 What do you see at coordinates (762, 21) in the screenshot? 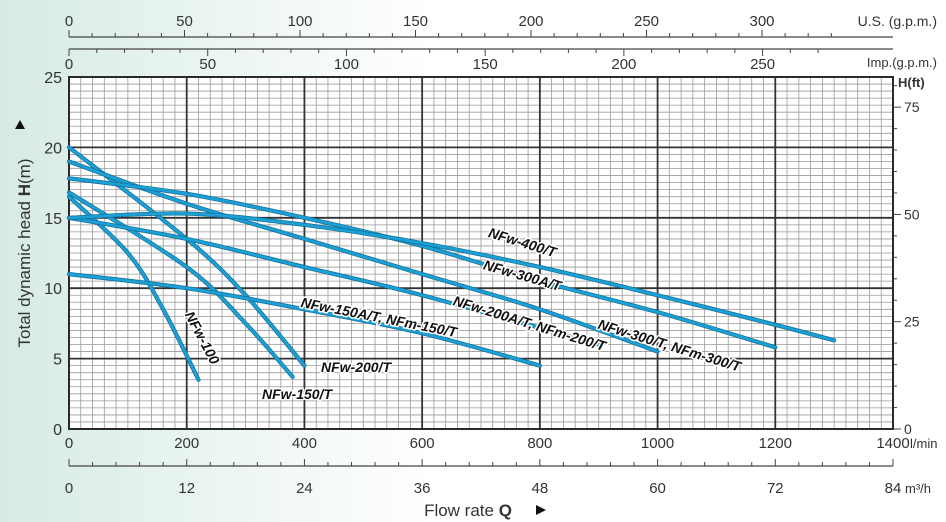
I see `us-gpm-tick-label: 300` at bounding box center [762, 21].